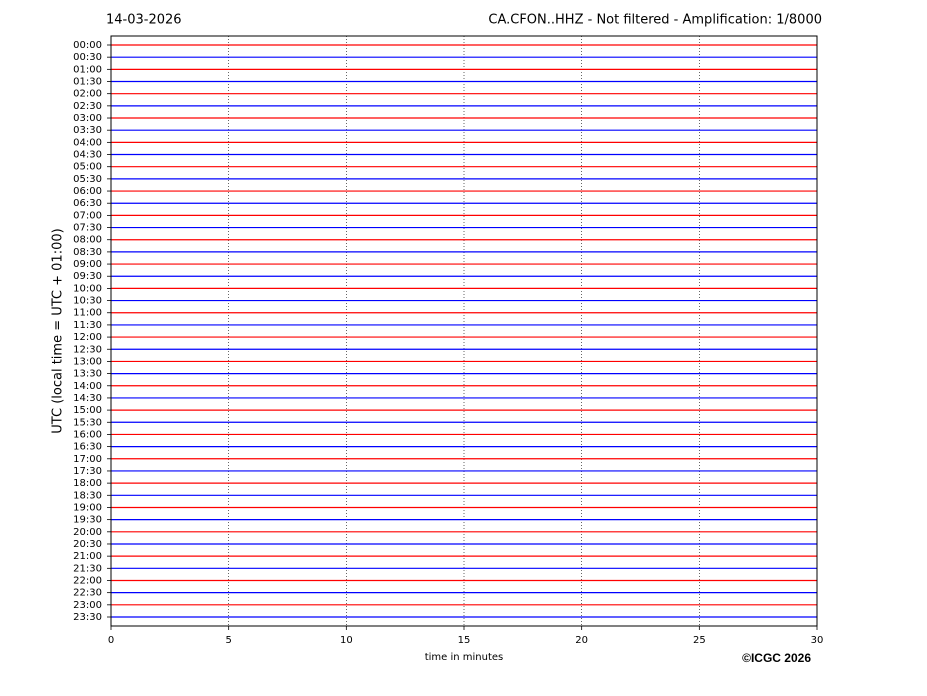  Describe the element at coordinates (87, 203) in the screenshot. I see `y-tick-label: 06:30` at that location.